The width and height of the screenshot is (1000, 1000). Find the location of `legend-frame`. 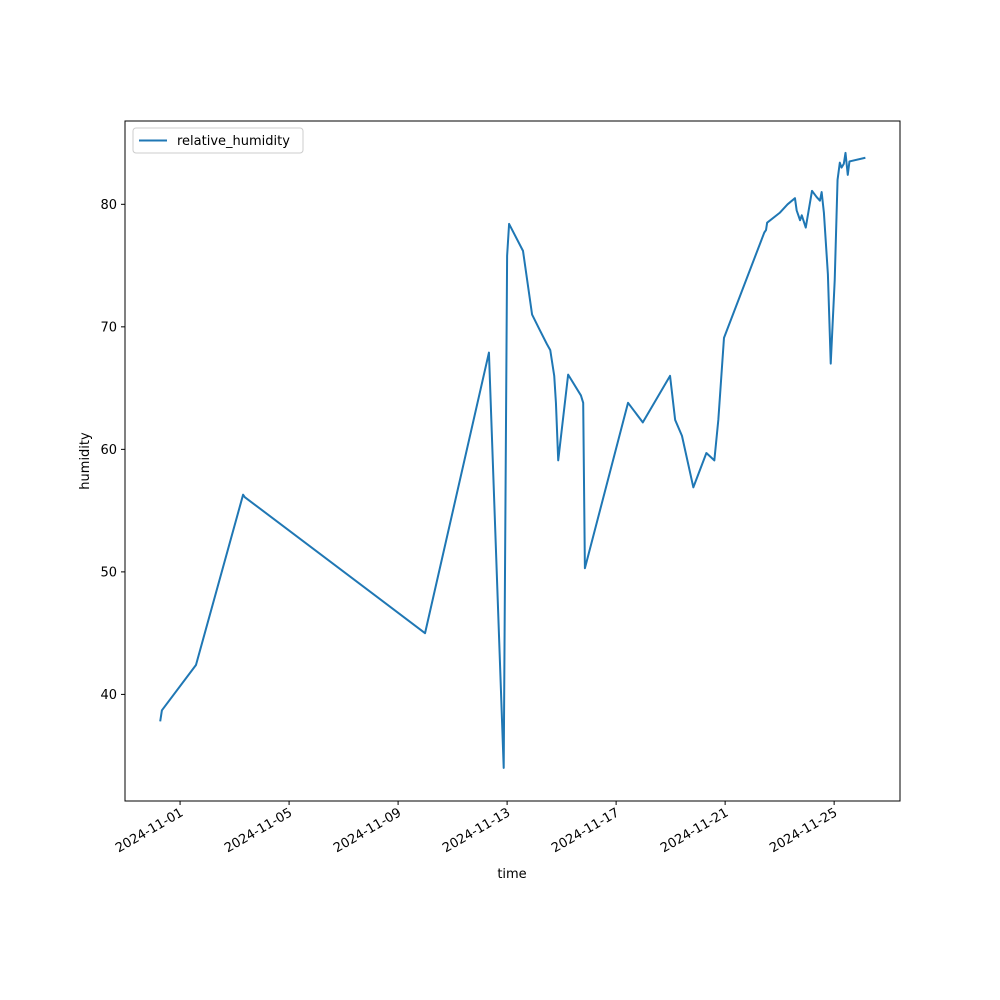

legend-frame is located at coordinates (218, 140).